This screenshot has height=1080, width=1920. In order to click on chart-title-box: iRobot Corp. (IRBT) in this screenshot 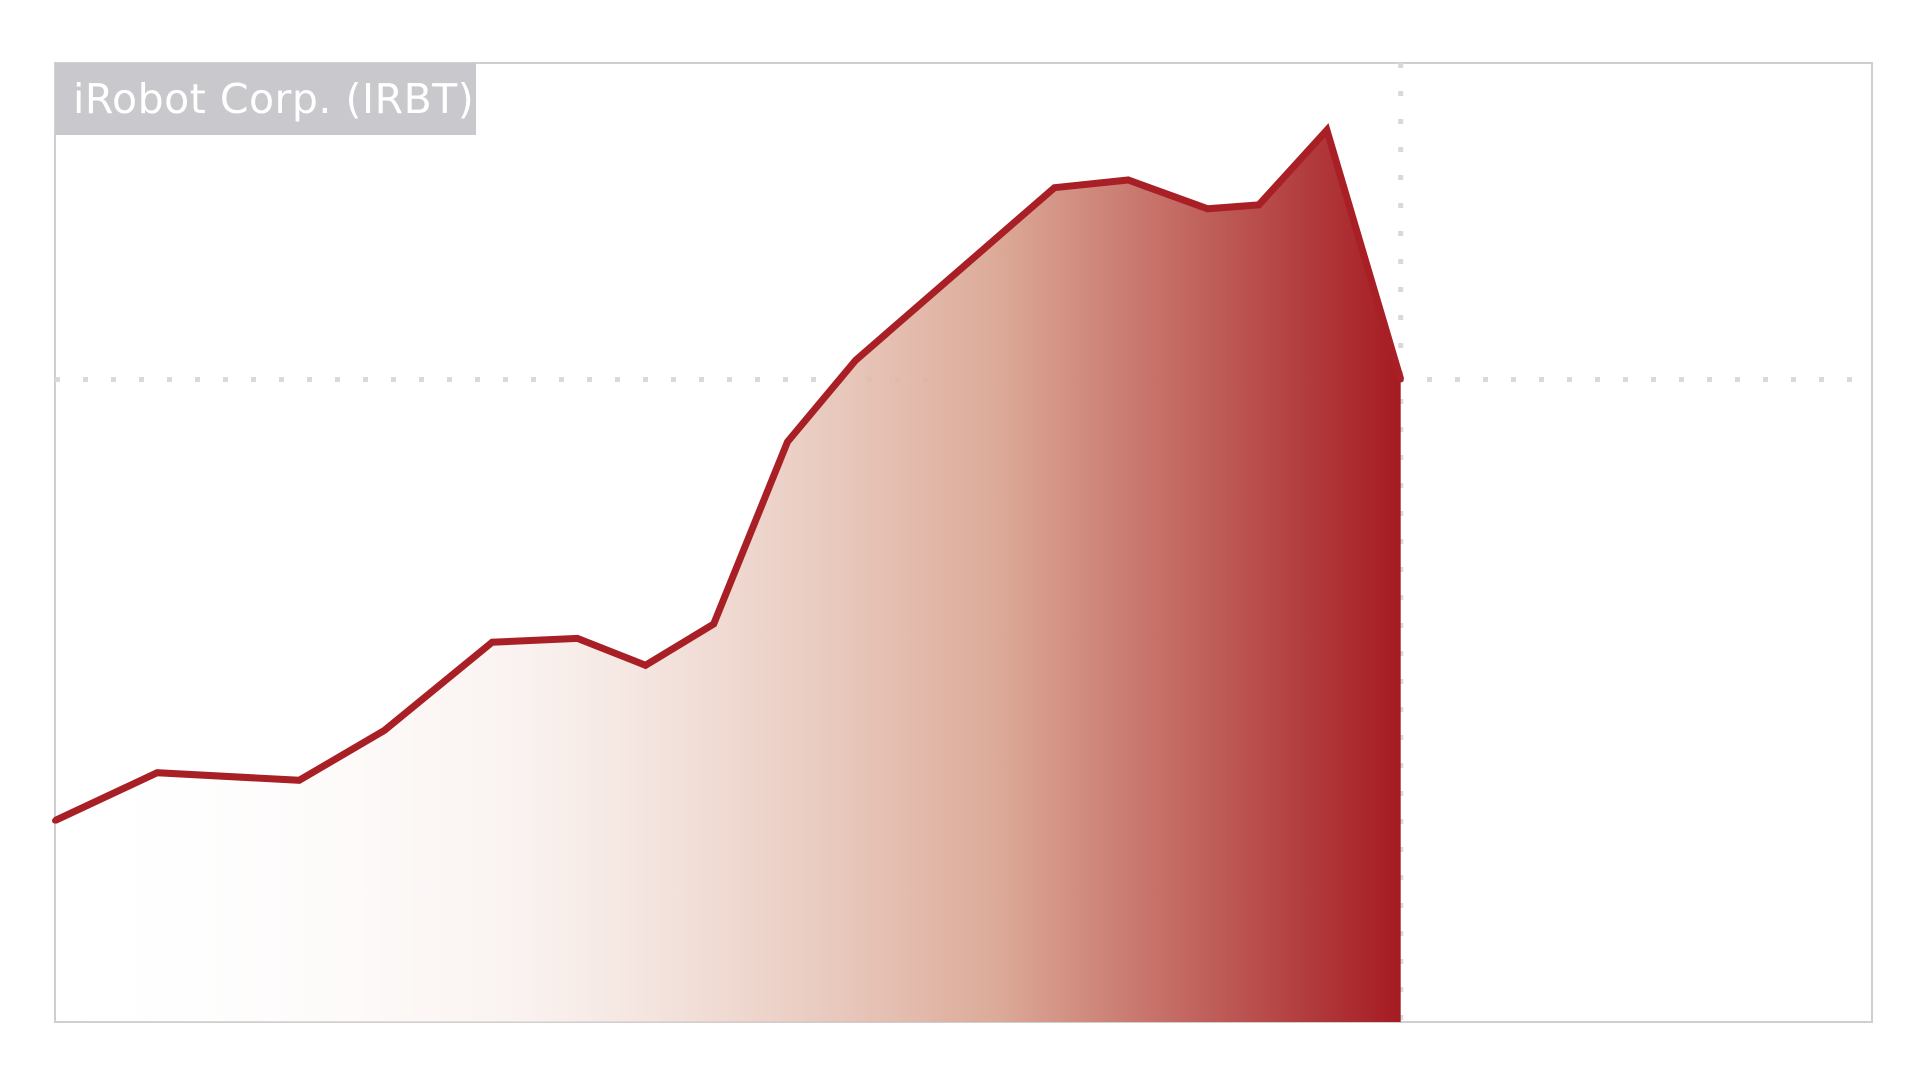, I will do `click(265, 99)`.